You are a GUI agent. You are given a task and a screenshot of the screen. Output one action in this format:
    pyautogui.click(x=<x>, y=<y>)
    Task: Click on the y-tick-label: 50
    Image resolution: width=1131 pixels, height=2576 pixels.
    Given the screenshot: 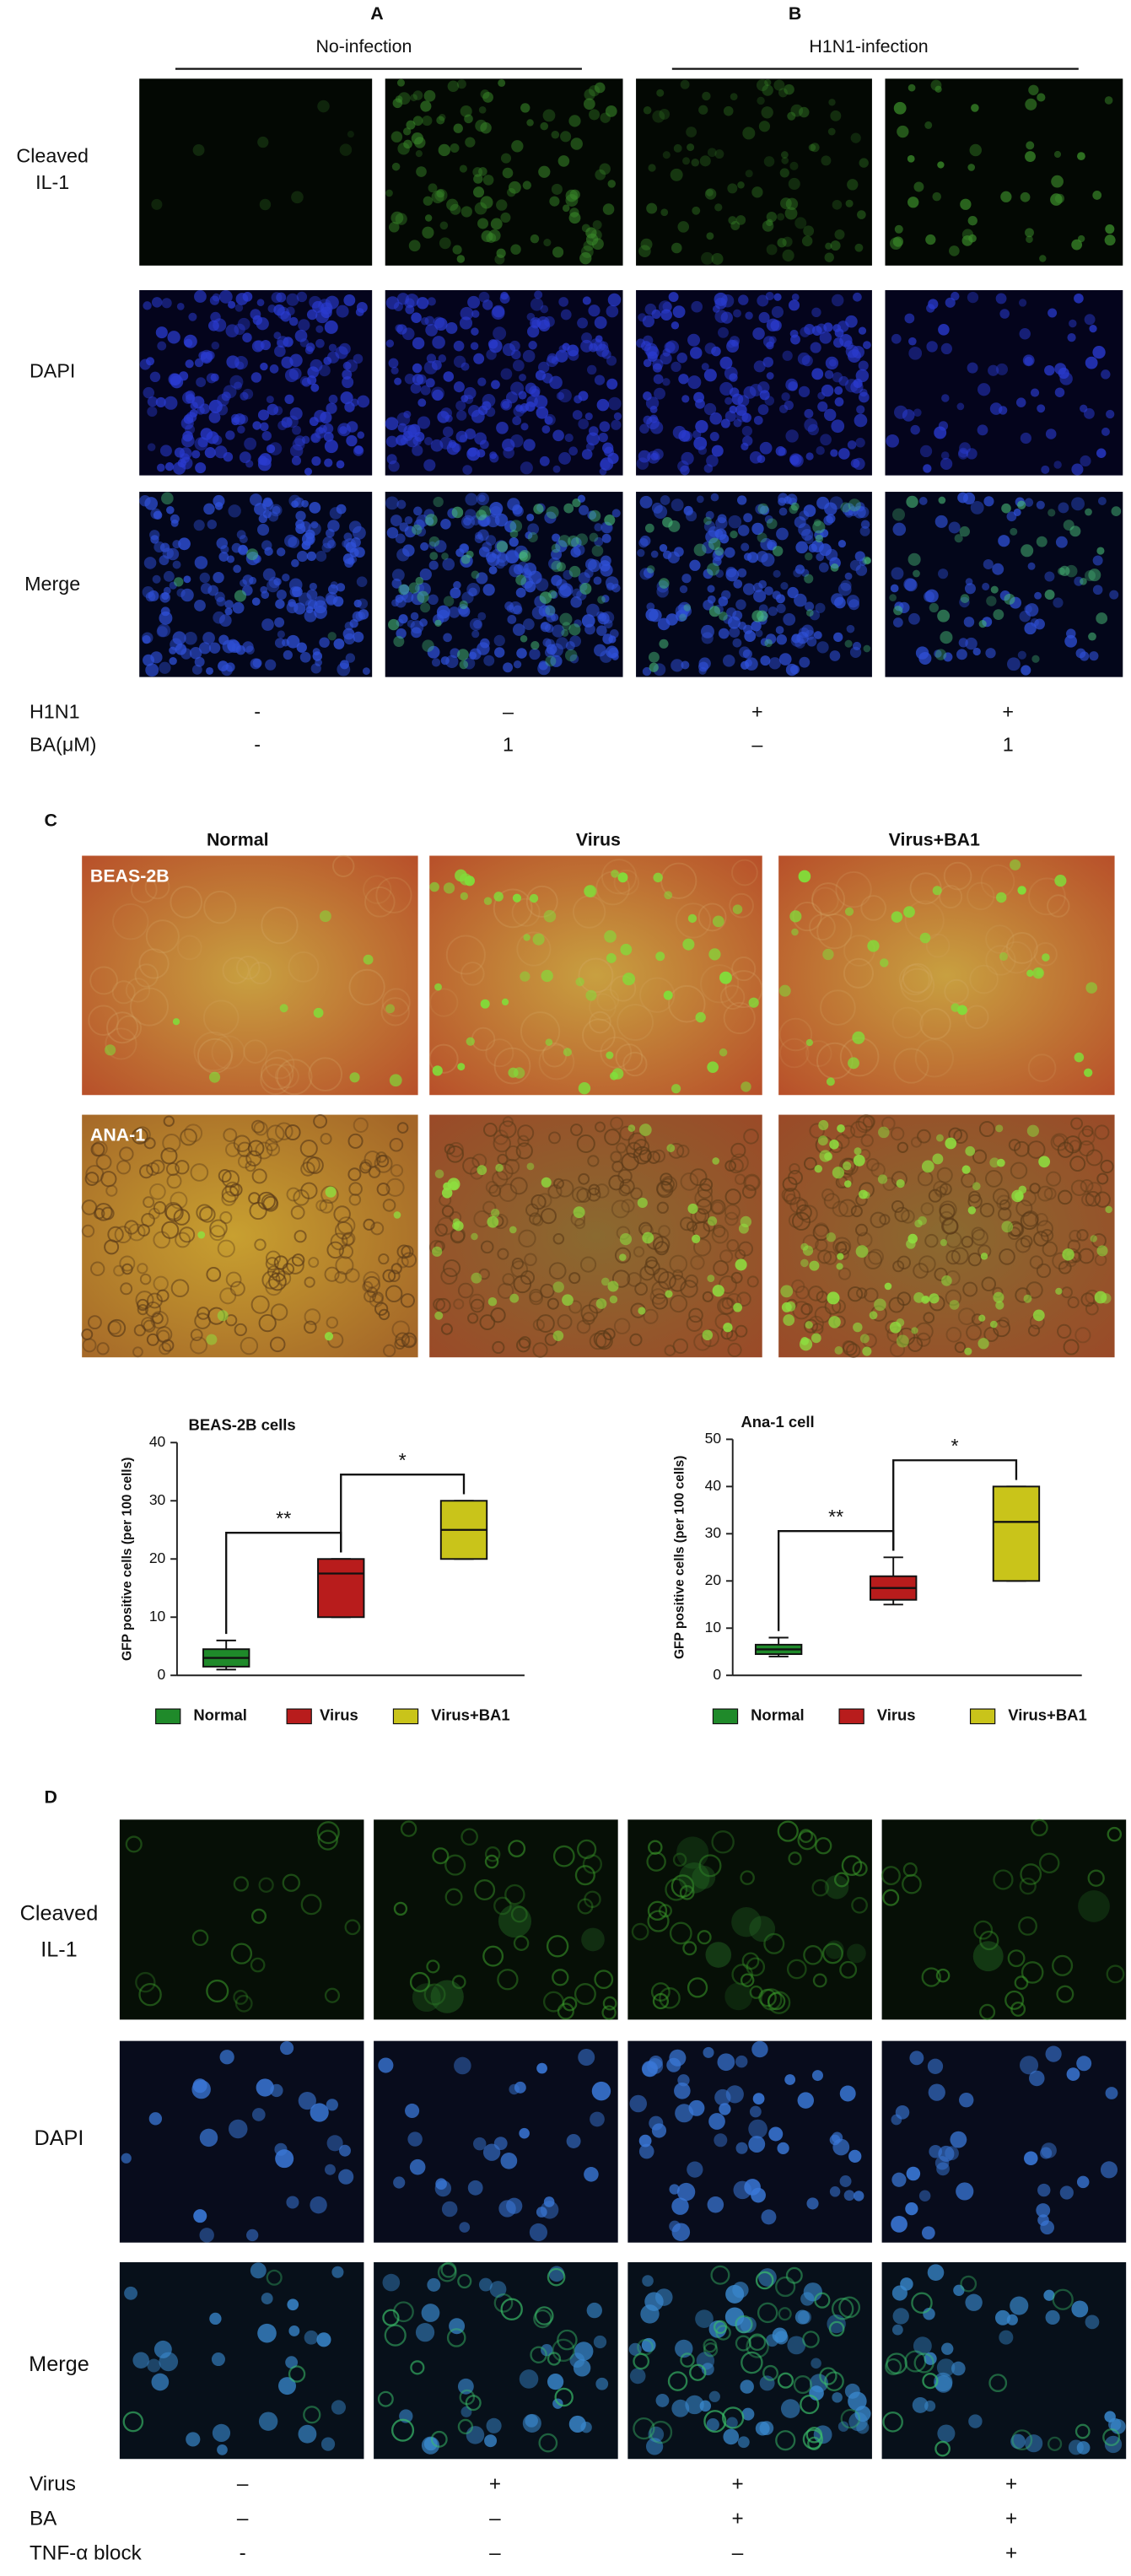 What is the action you would take?
    pyautogui.click(x=713, y=1438)
    